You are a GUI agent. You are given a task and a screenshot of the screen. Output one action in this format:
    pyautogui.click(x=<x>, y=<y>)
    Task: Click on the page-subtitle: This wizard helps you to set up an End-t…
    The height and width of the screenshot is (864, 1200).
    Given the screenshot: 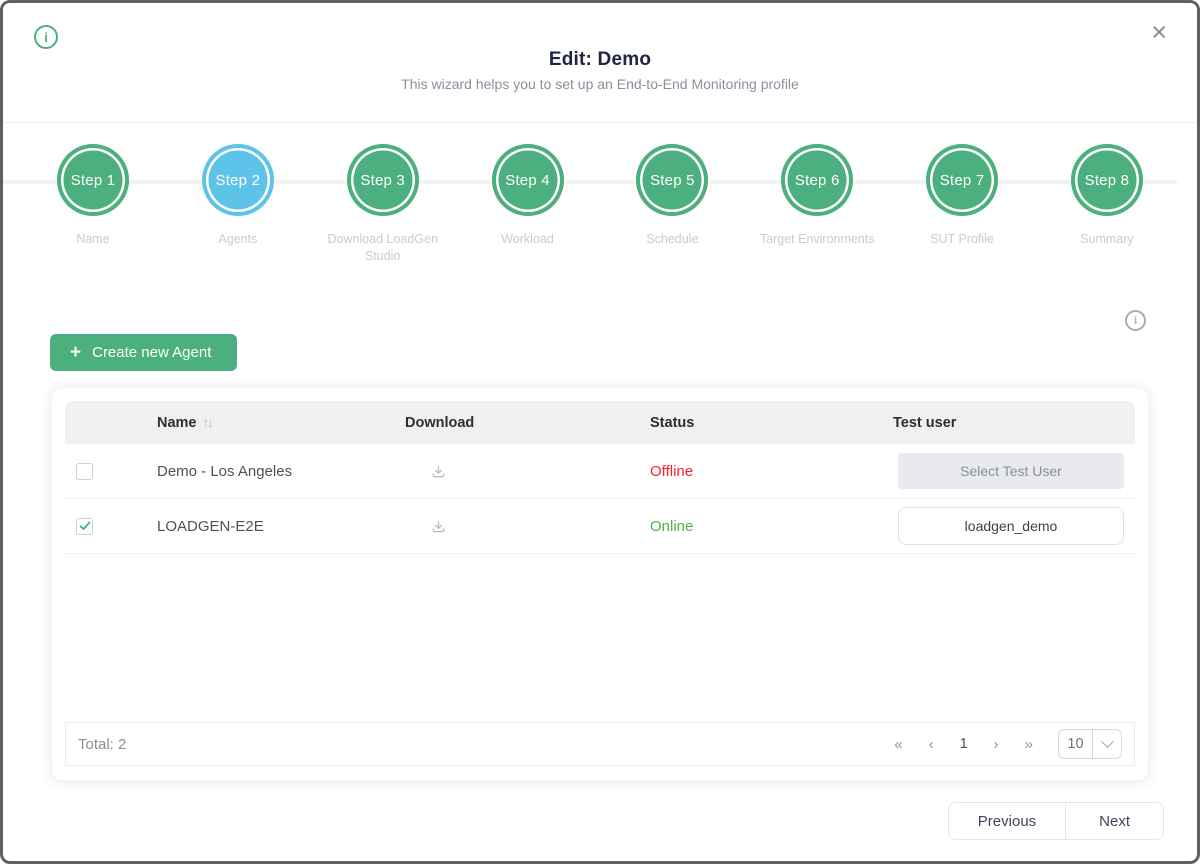 What is the action you would take?
    pyautogui.click(x=600, y=84)
    